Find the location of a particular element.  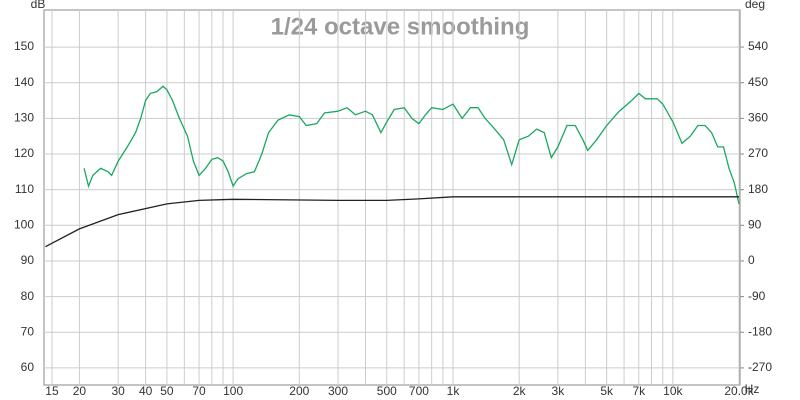

y2-tick-label: 450 is located at coordinates (758, 82).